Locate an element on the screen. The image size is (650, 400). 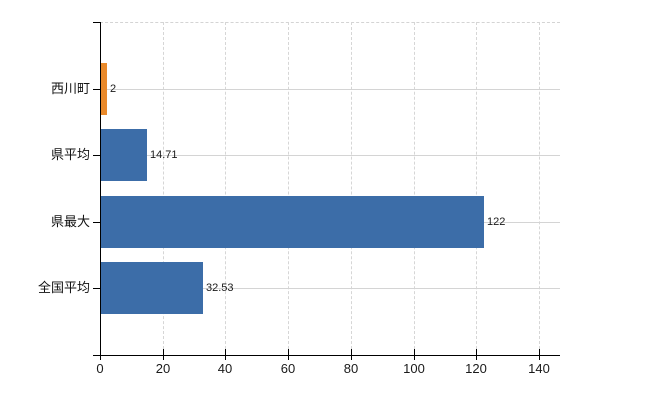
bar-全国平均 is located at coordinates (152, 288).